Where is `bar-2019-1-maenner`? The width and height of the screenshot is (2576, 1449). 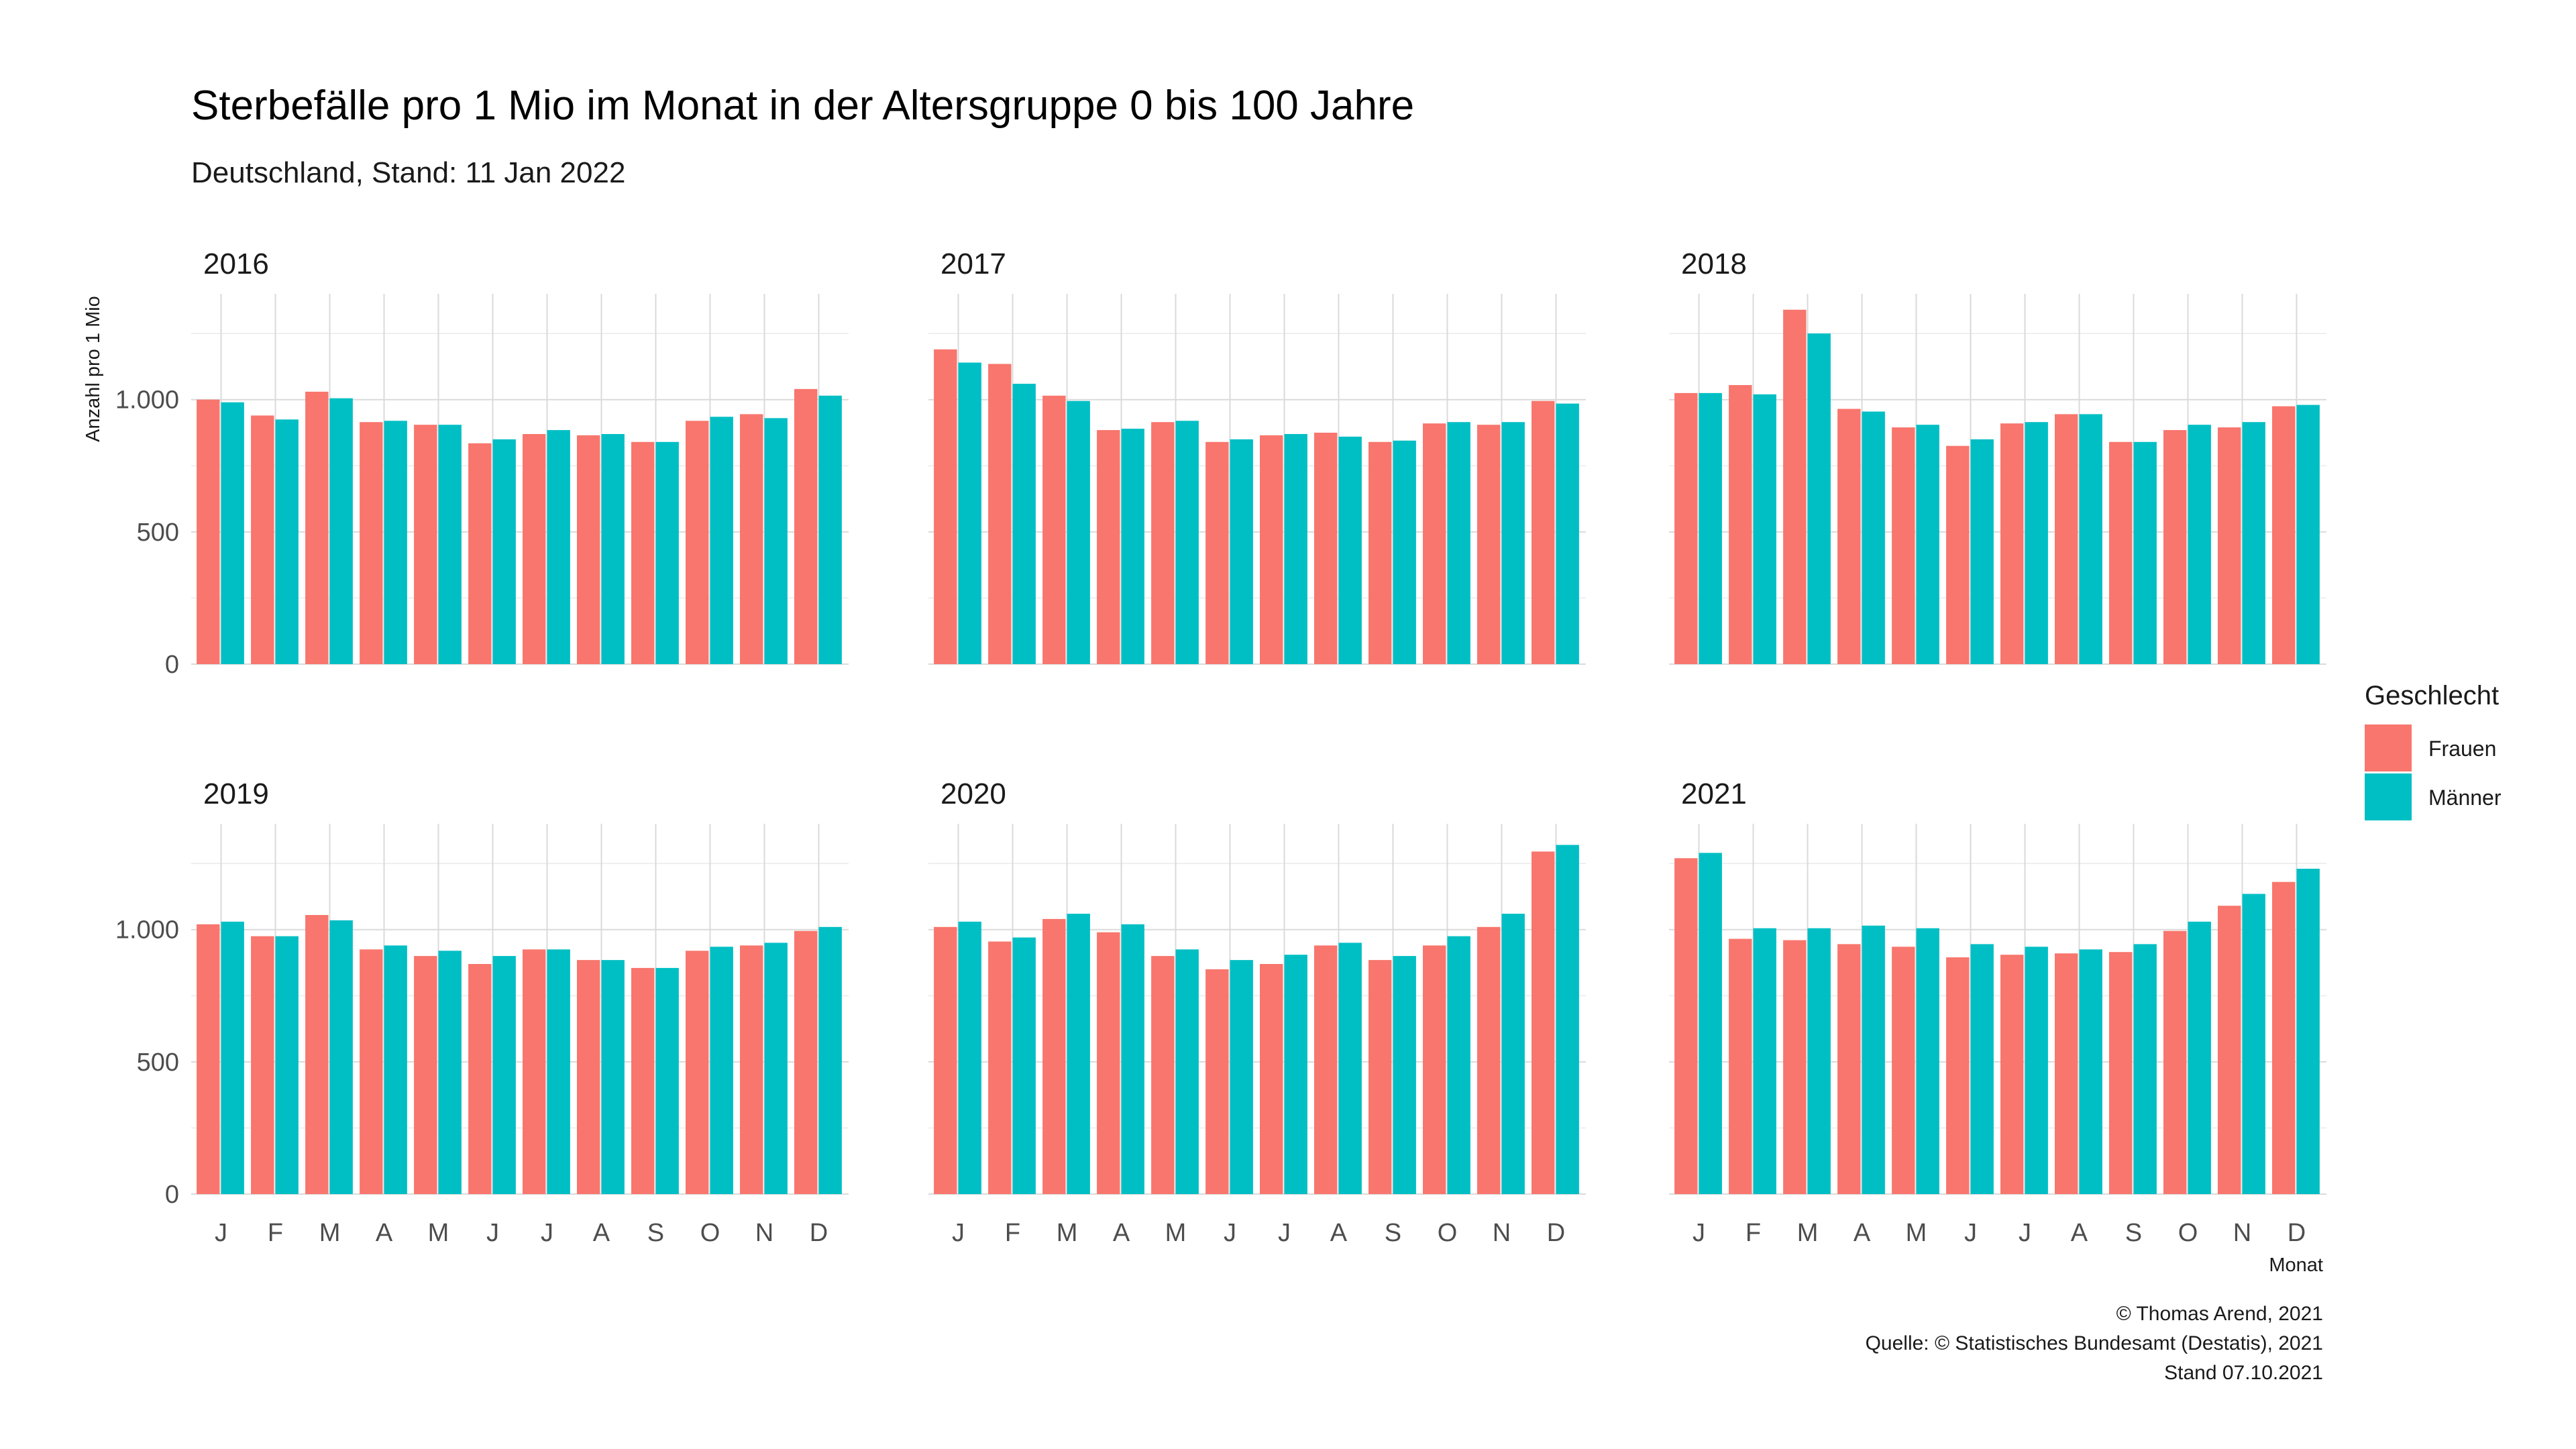 bar-2019-1-maenner is located at coordinates (232, 1057).